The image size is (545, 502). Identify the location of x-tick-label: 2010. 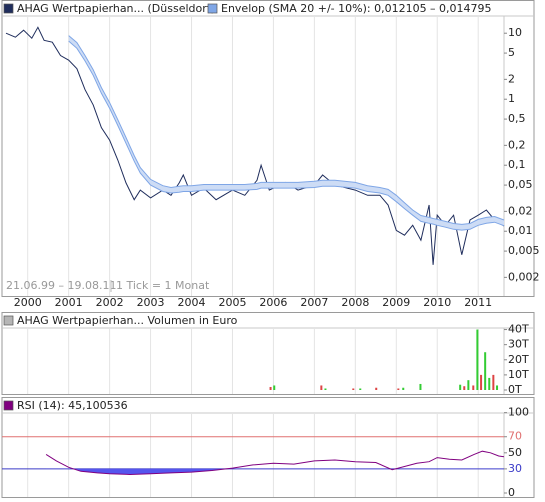
(437, 302).